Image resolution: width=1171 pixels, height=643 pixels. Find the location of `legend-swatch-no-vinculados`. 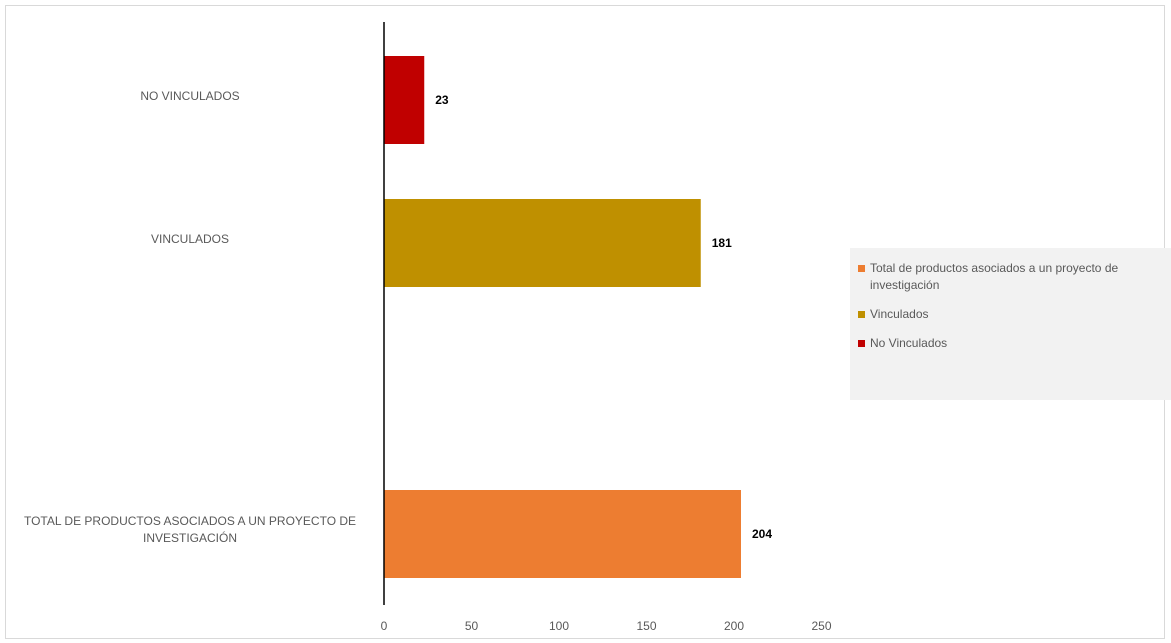

legend-swatch-no-vinculados is located at coordinates (861, 343).